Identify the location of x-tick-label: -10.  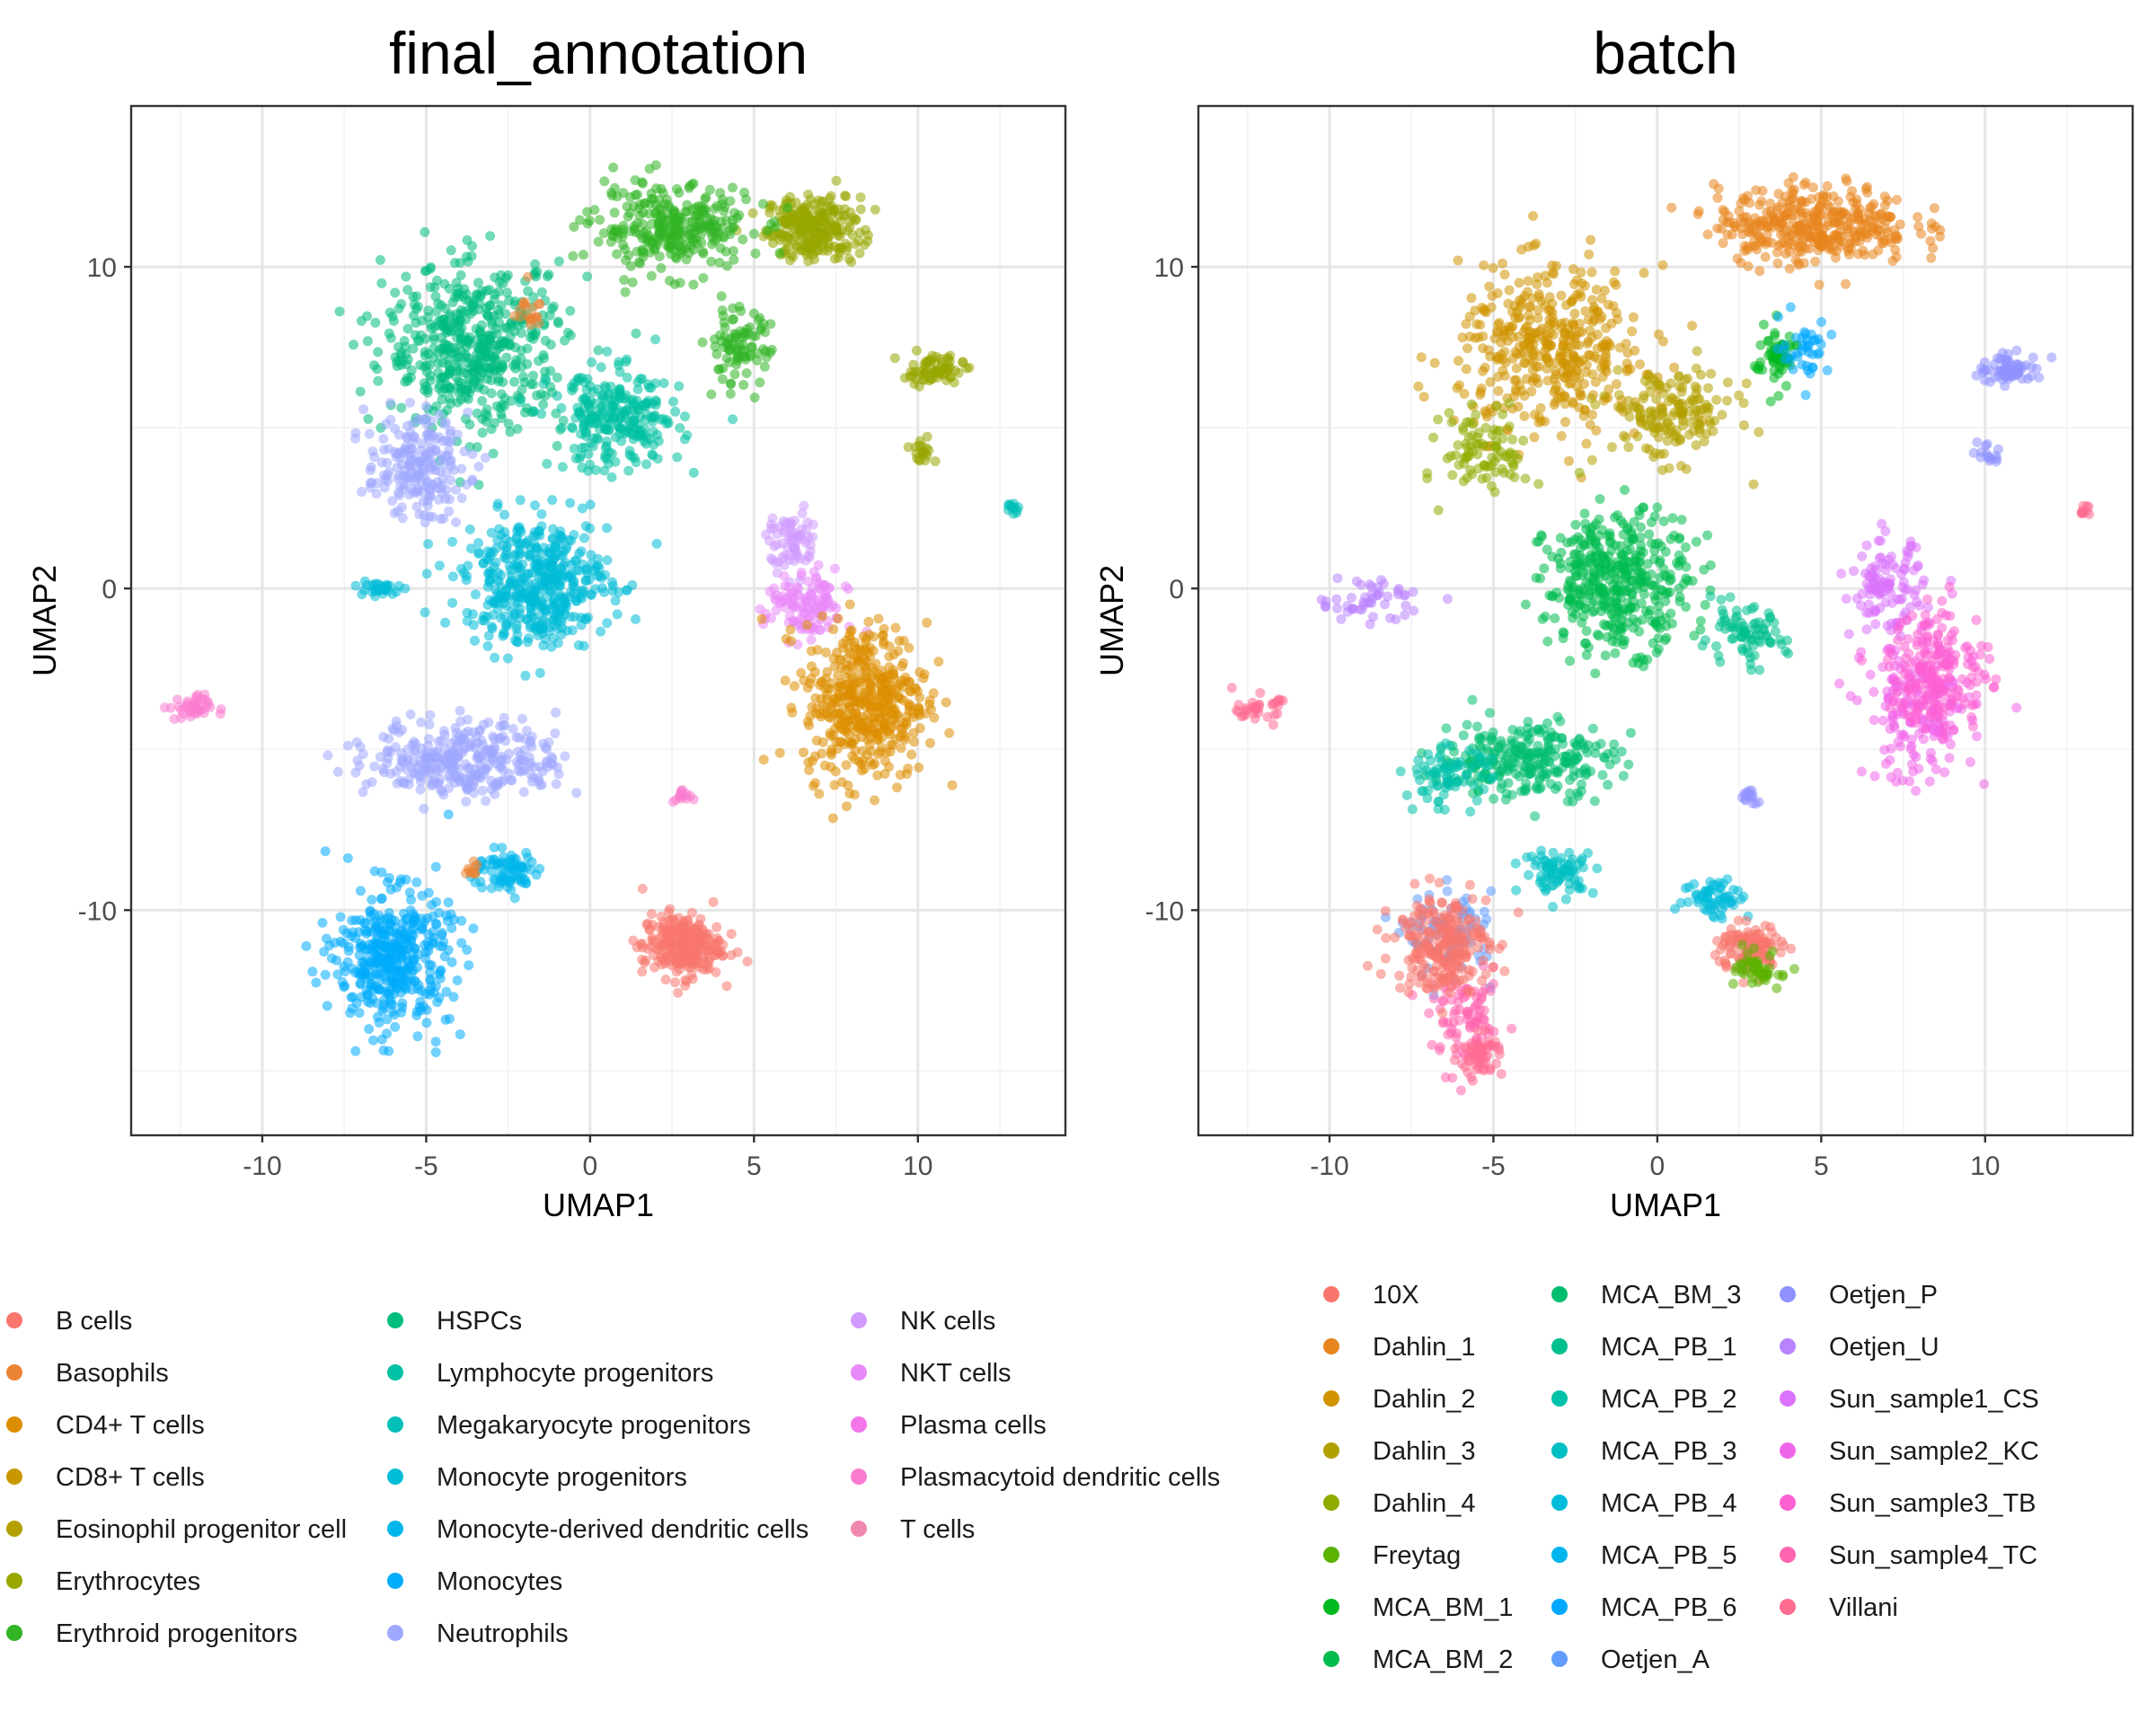
(262, 1166).